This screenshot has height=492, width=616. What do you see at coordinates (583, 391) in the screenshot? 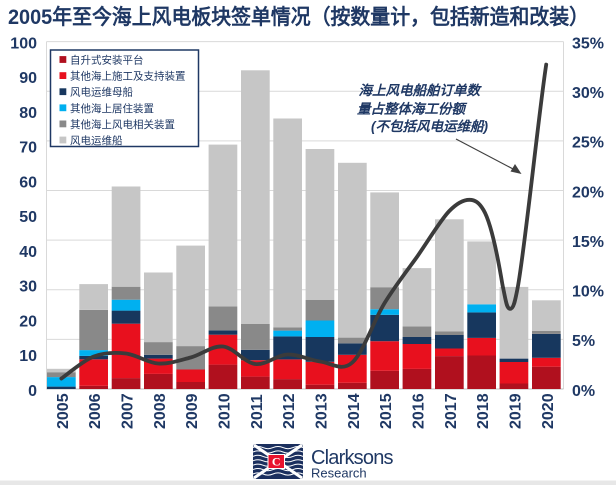
I see `svg-text: 0%` at bounding box center [583, 391].